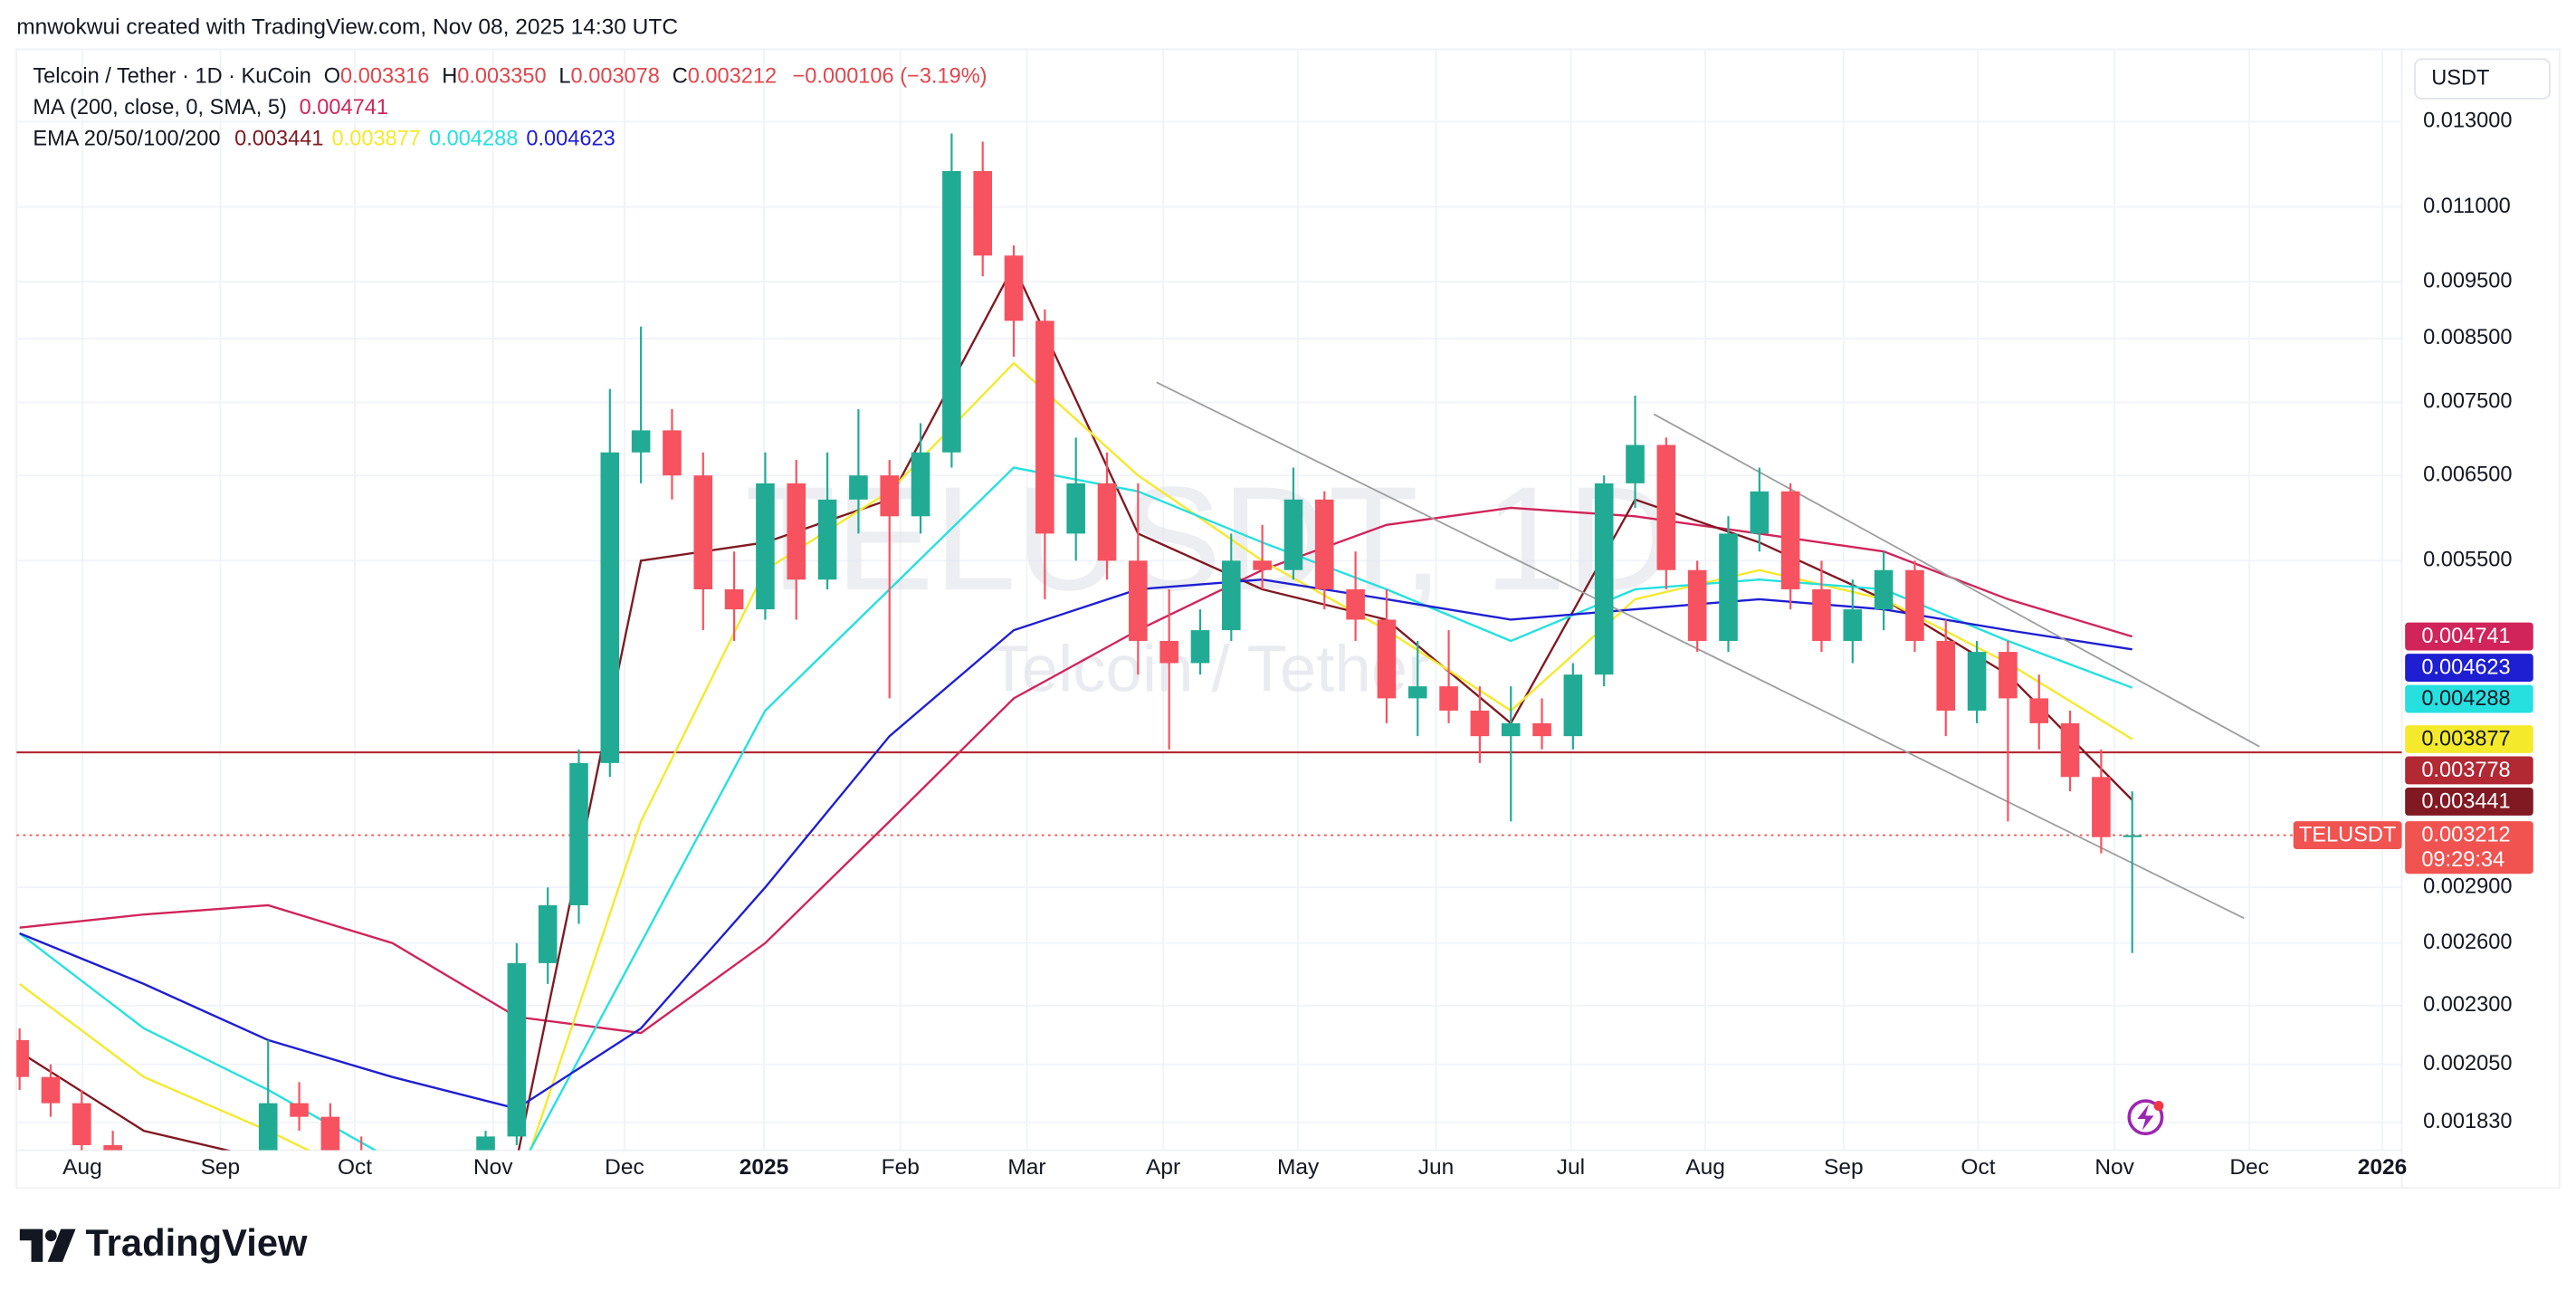 Image resolution: width=2576 pixels, height=1300 pixels. What do you see at coordinates (2467, 280) in the screenshot?
I see `y-tick-label: 0.009500` at bounding box center [2467, 280].